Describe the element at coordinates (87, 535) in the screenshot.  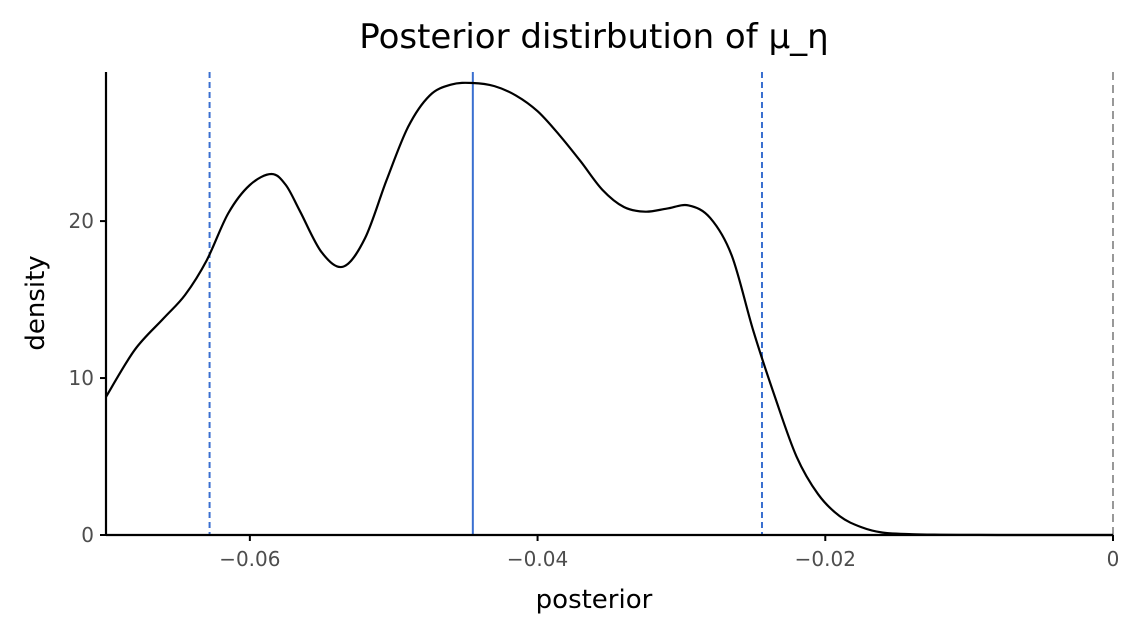
I see `y-tick-label: 0` at that location.